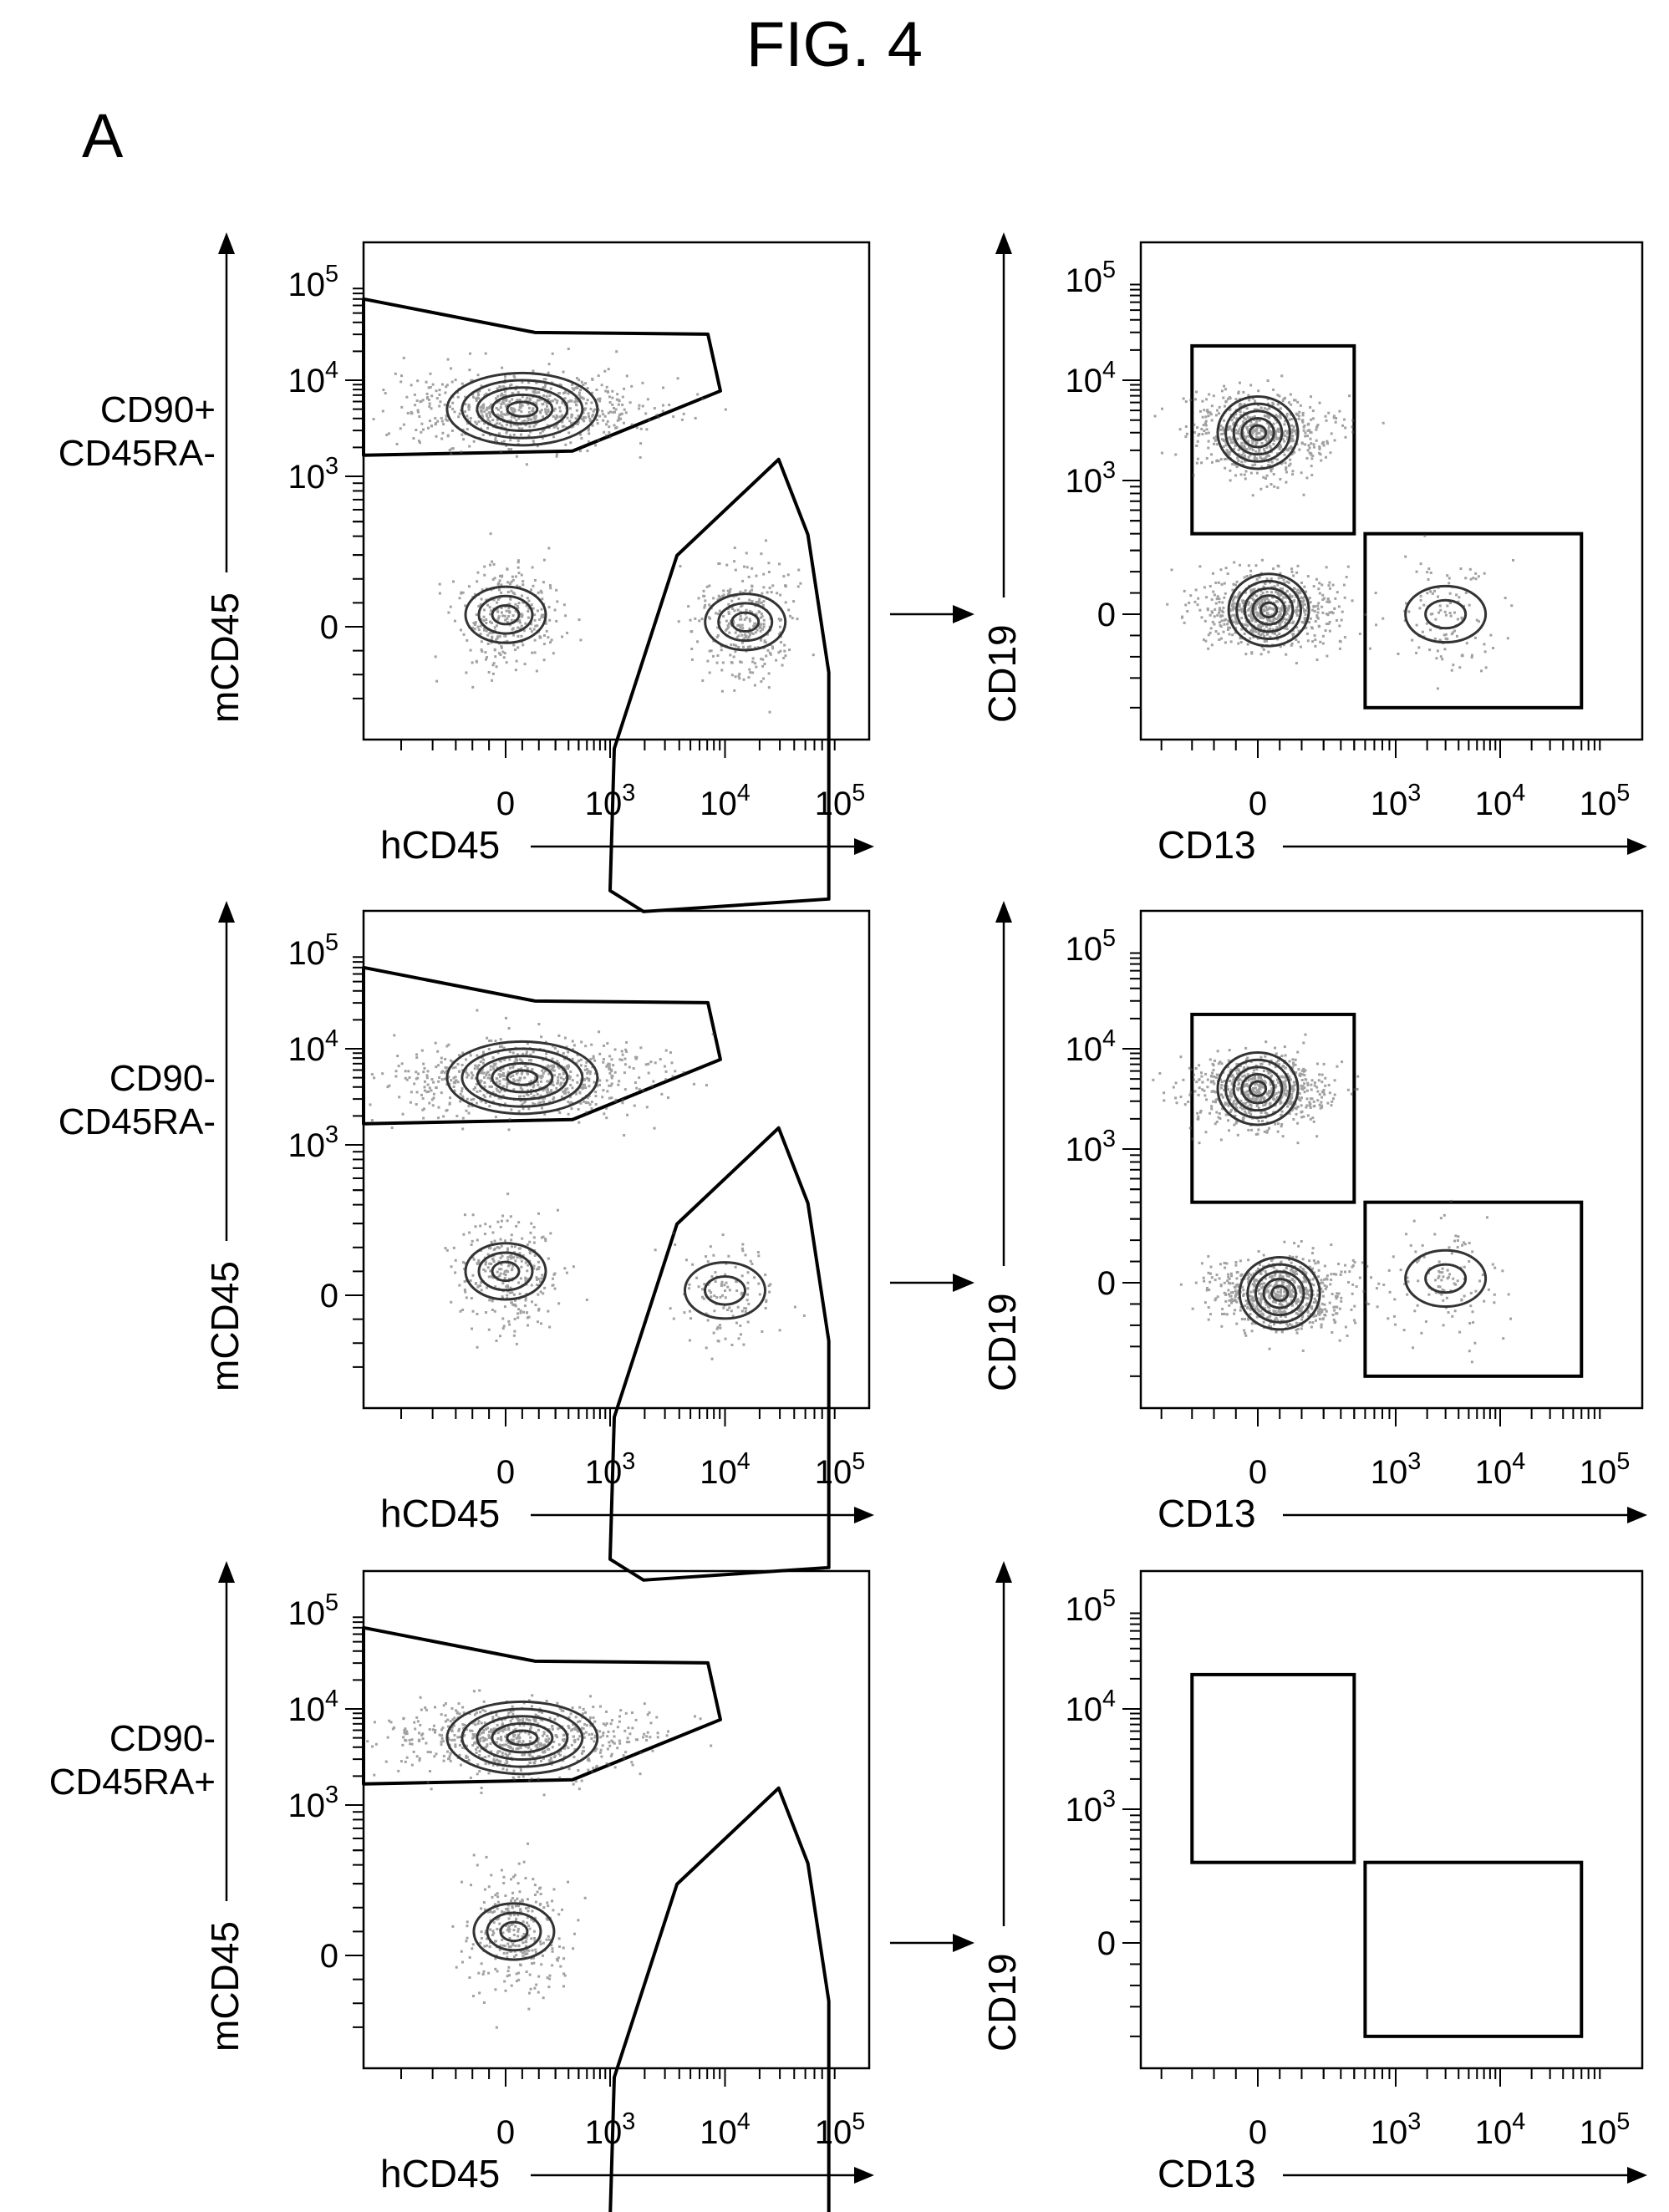 The height and width of the screenshot is (2212, 1669). Describe the element at coordinates (1268, 610) in the screenshot. I see `density-contour` at that location.